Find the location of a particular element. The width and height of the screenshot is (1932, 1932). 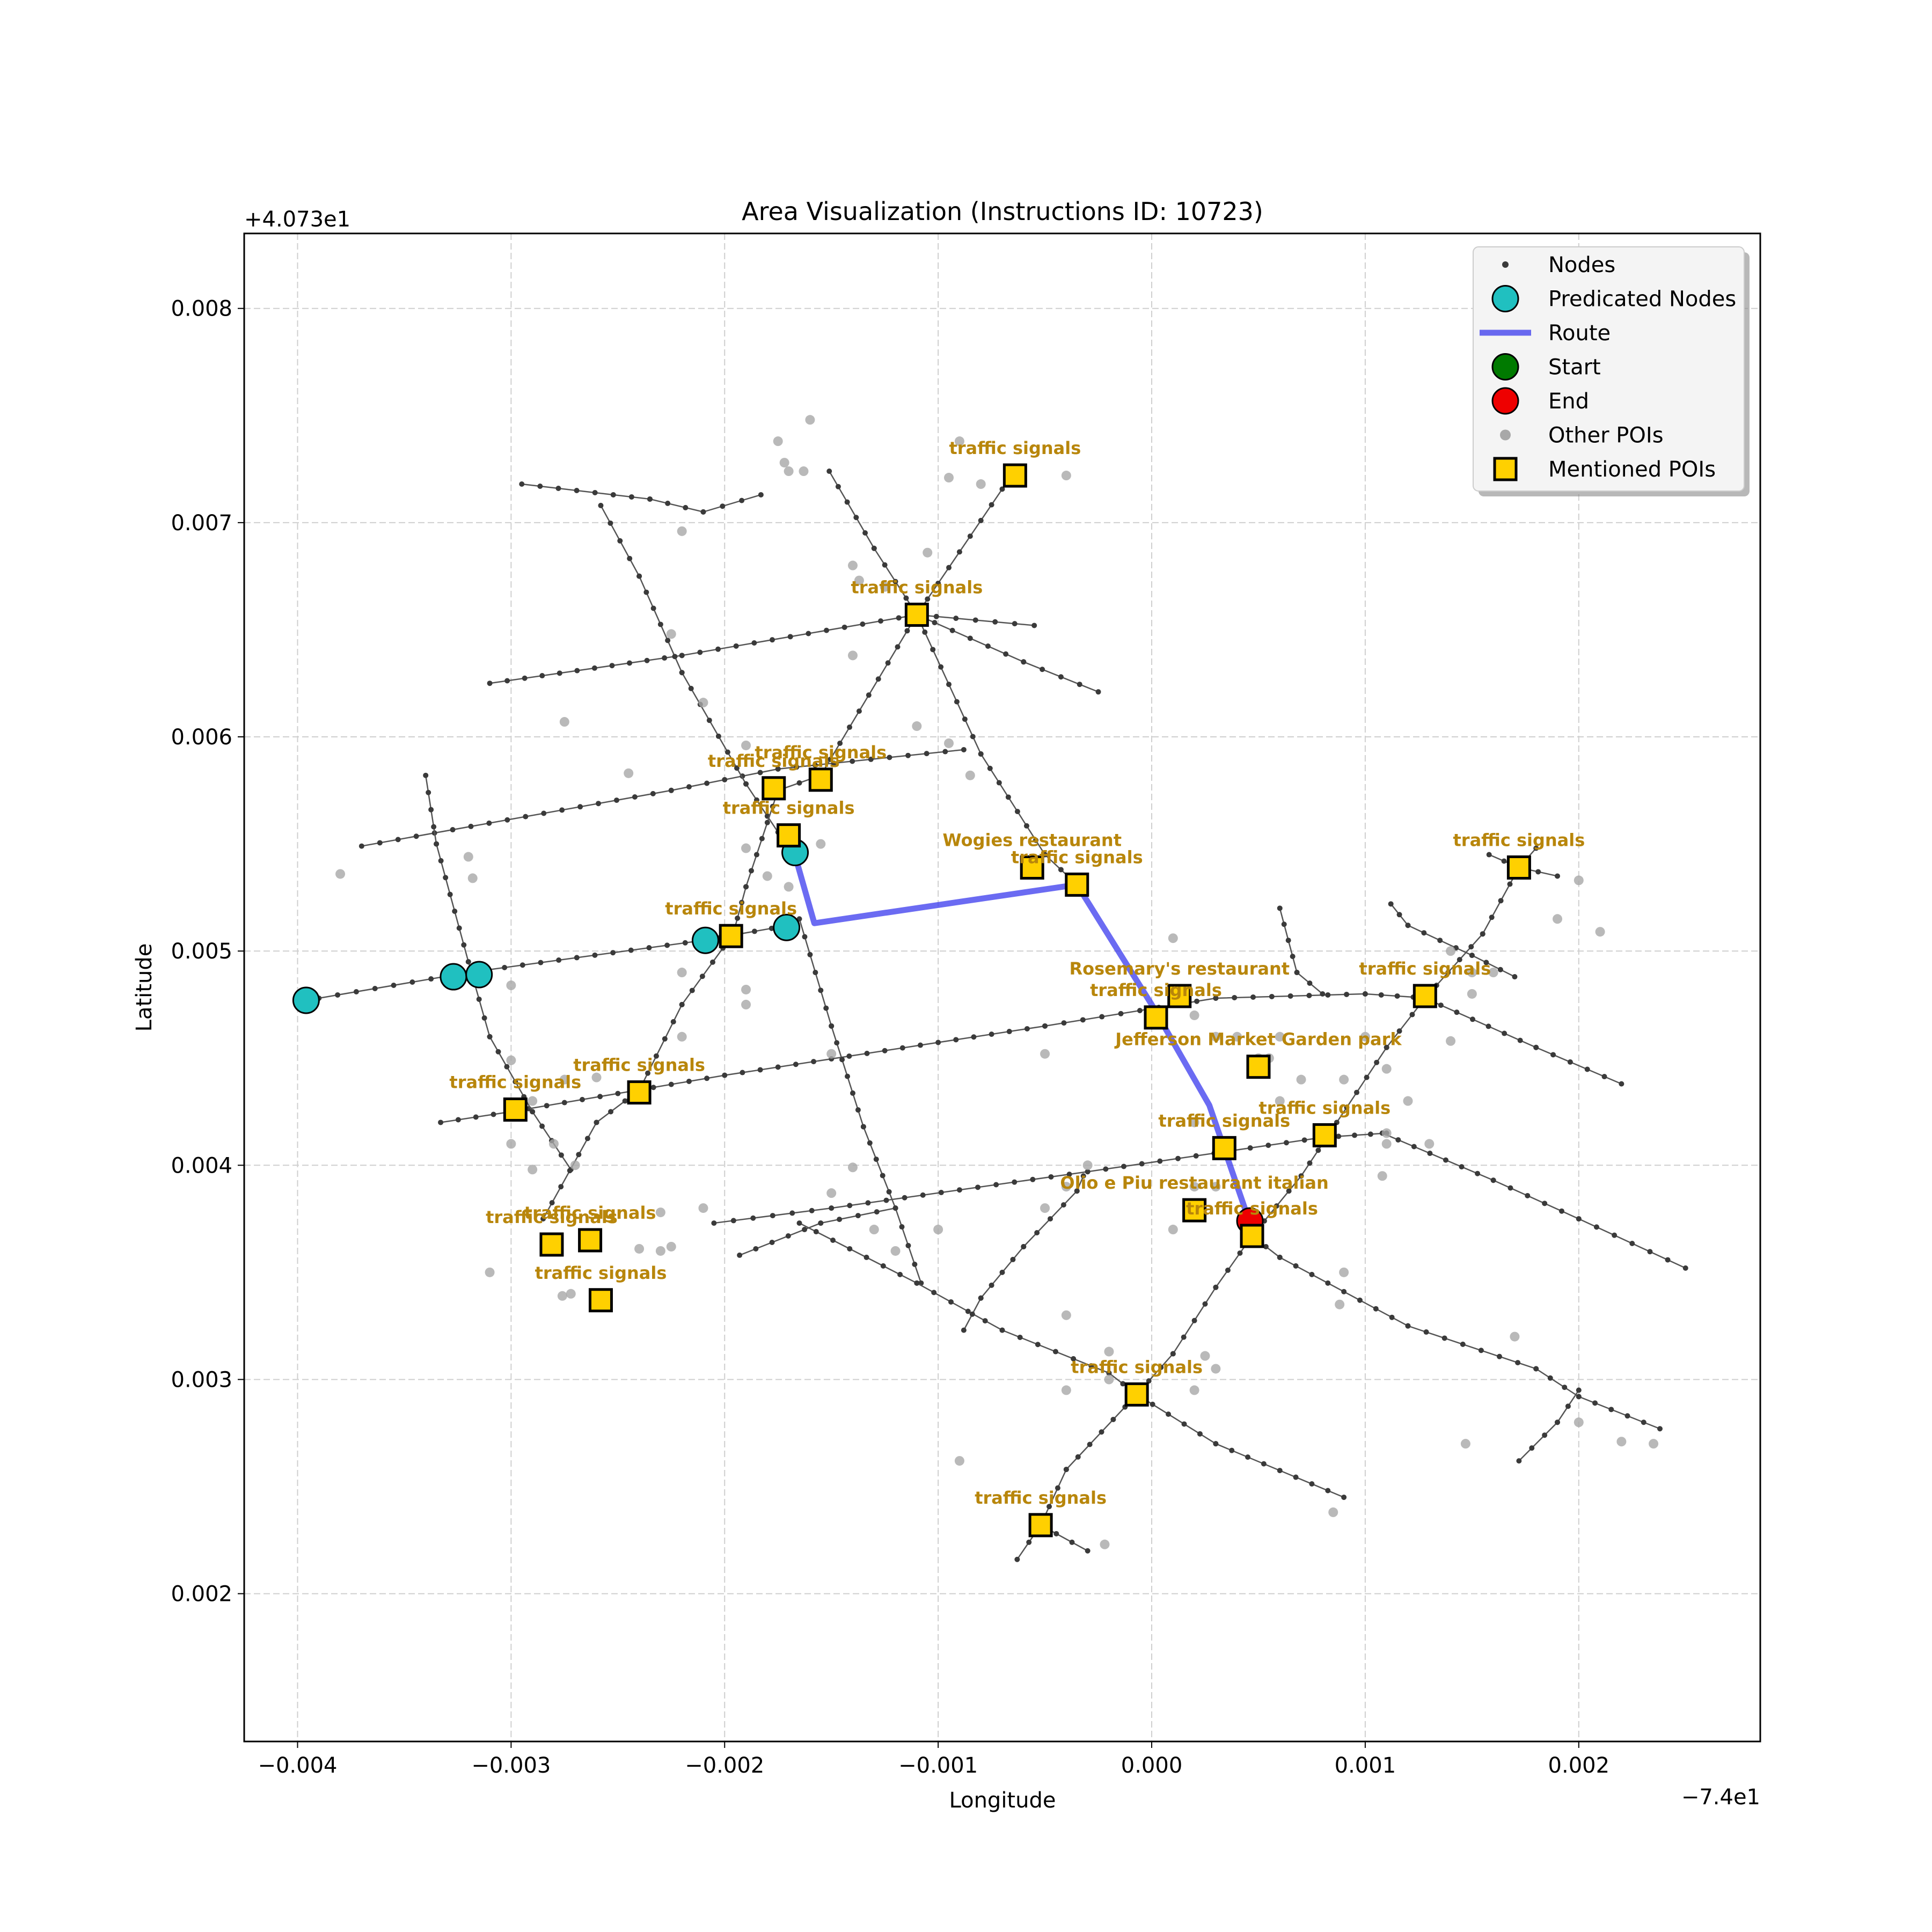

legend-other-poi-swatch is located at coordinates (1505, 435).